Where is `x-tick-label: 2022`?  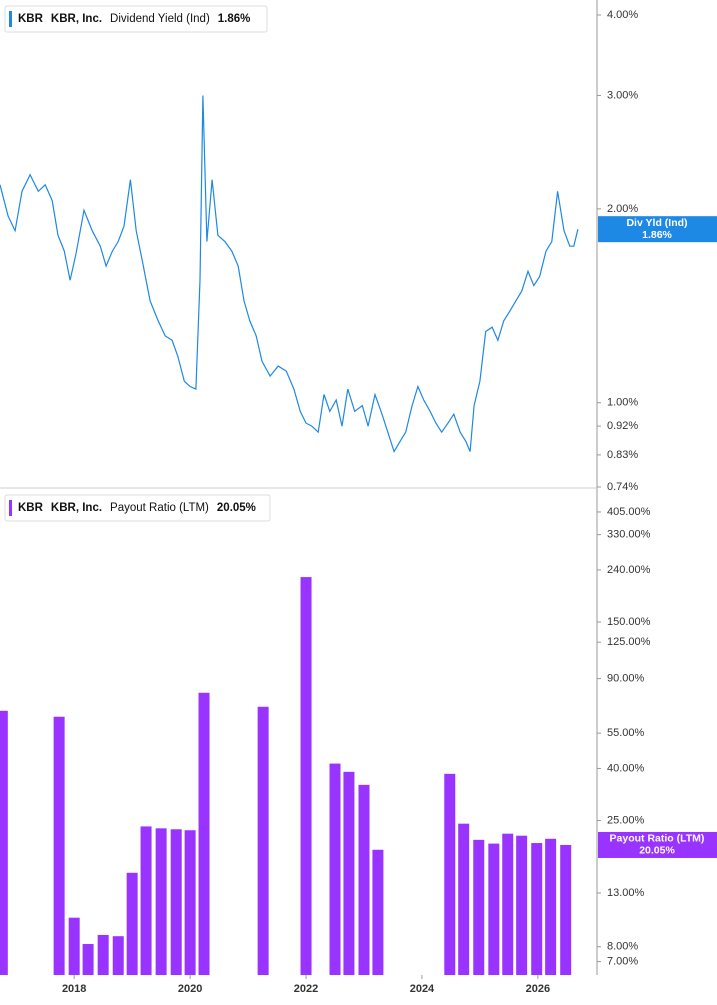 x-tick-label: 2022 is located at coordinates (306, 989).